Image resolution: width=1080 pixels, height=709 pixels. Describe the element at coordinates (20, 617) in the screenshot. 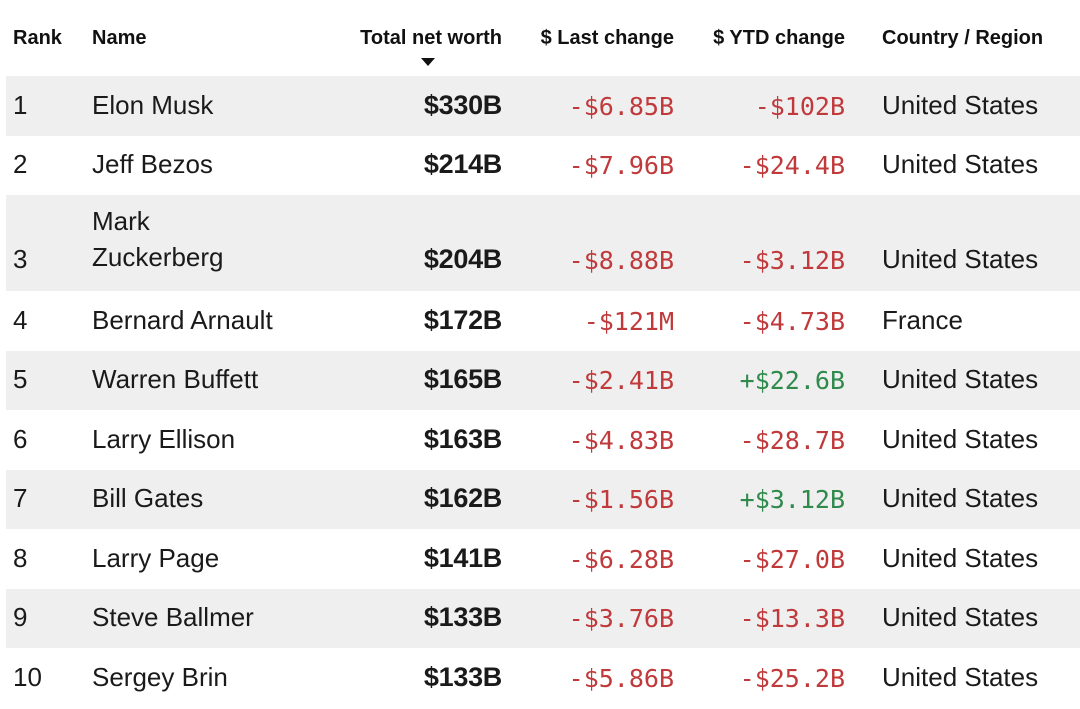

I see `rank-cell: 9` at that location.